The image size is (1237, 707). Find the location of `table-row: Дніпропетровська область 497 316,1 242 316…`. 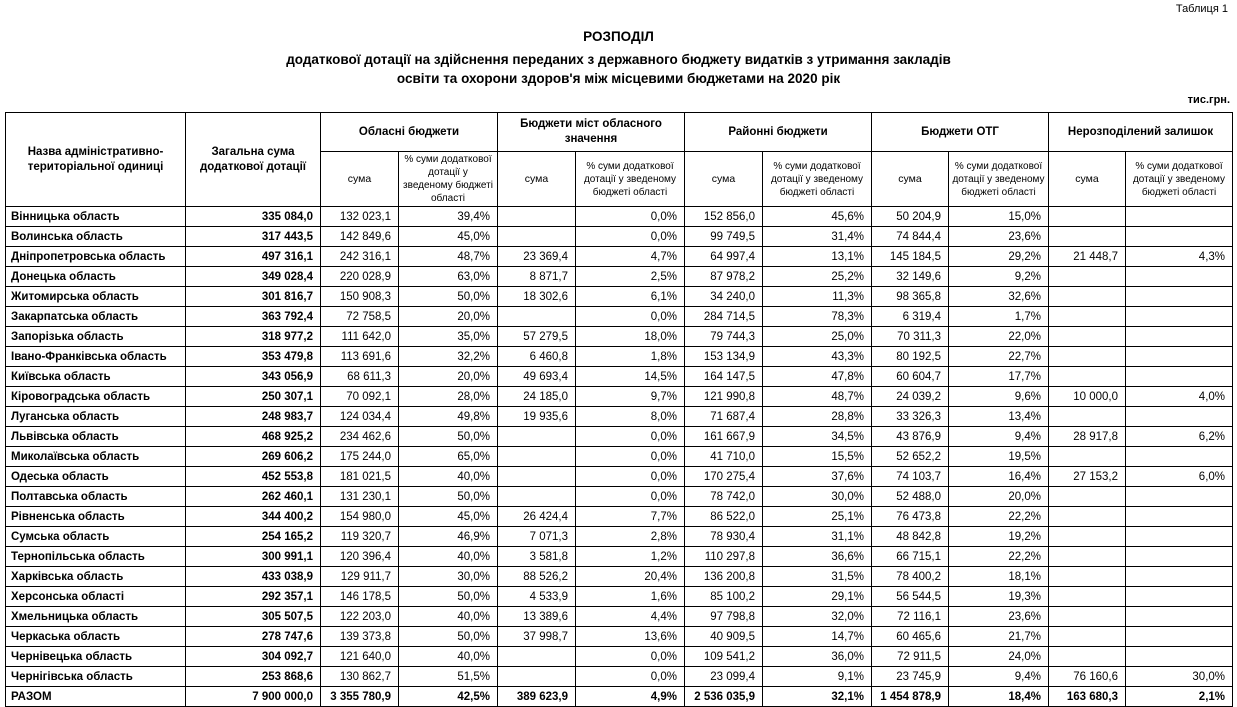

table-row: Дніпропетровська область 497 316,1 242 316… is located at coordinates (619, 256).